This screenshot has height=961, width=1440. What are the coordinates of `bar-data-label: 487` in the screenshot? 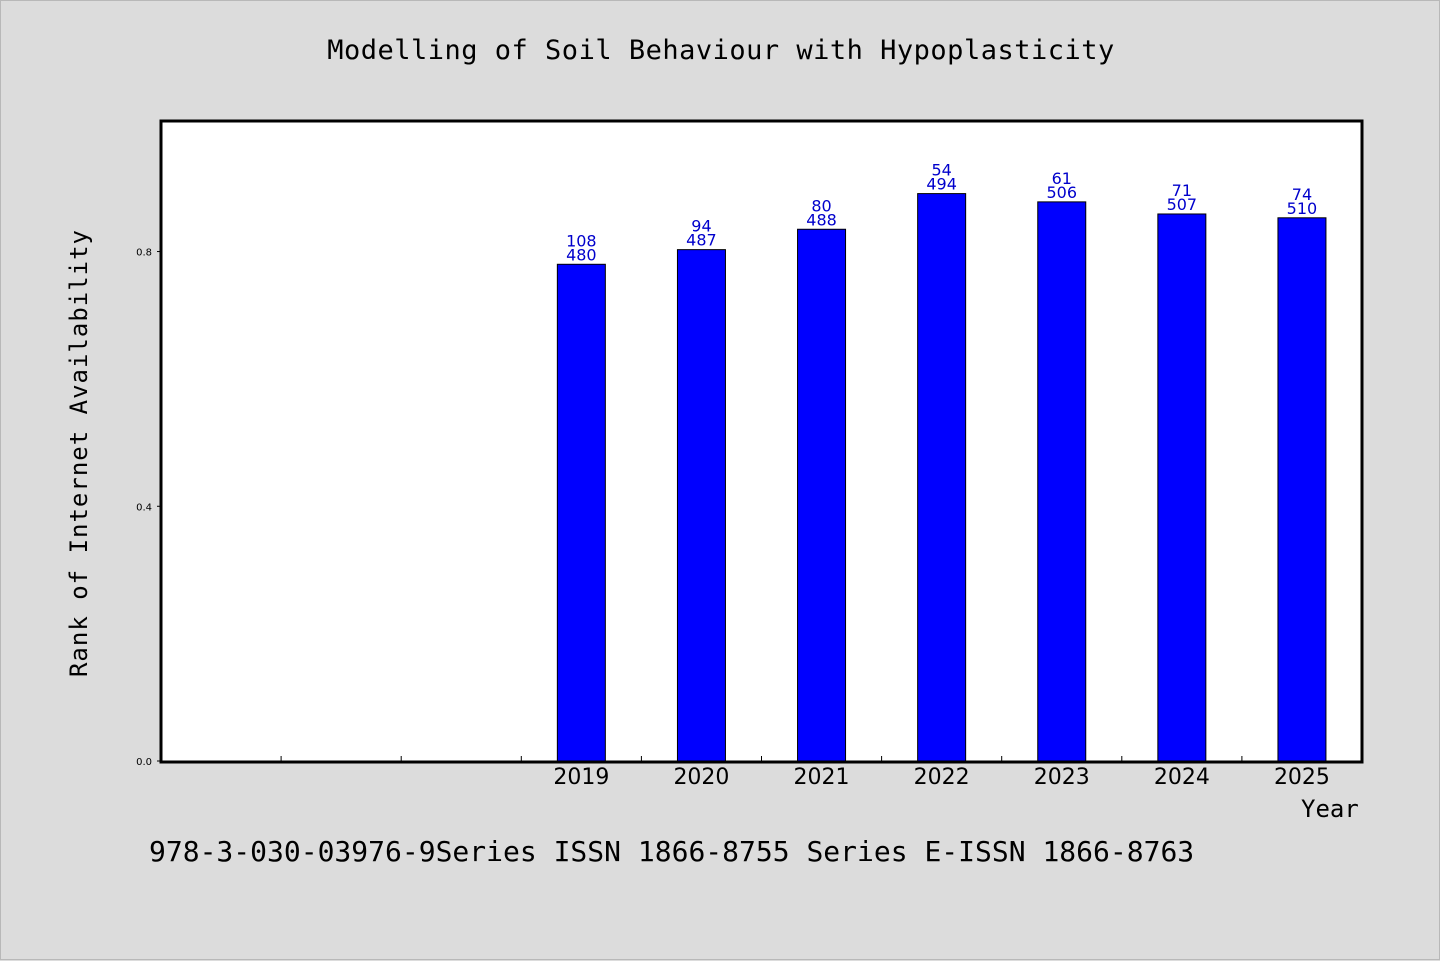 It's located at (701, 240).